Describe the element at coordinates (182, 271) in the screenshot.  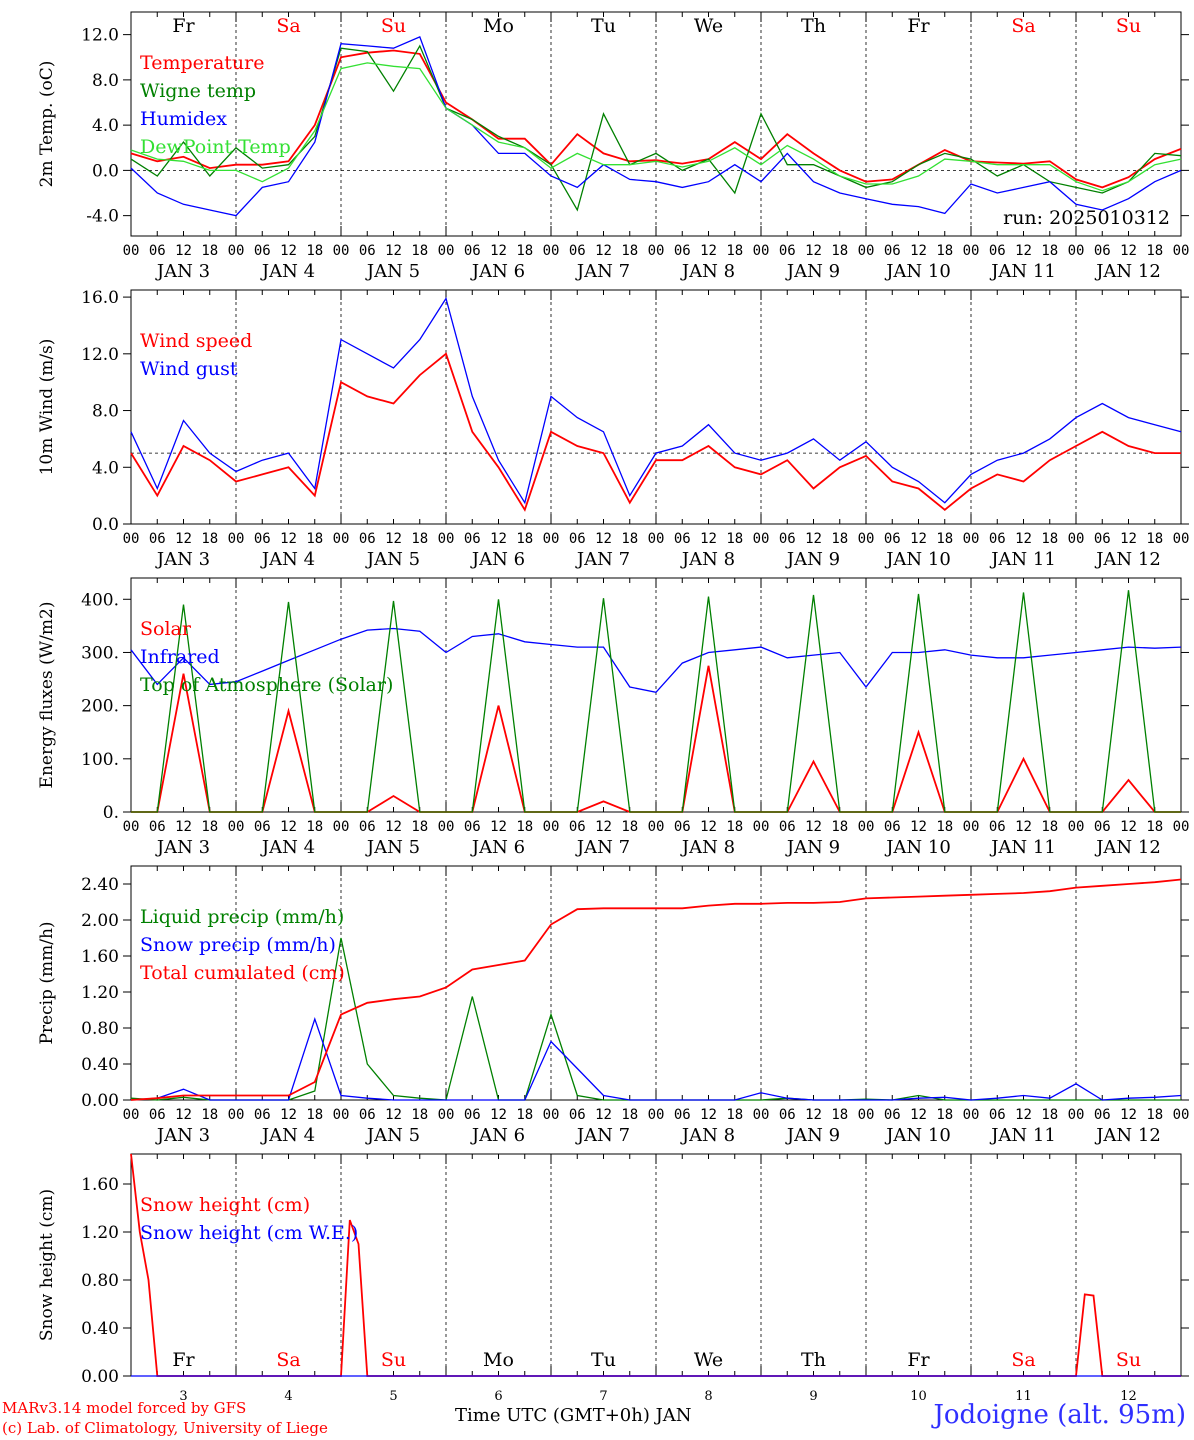
I see `date-label: JAN 3` at that location.